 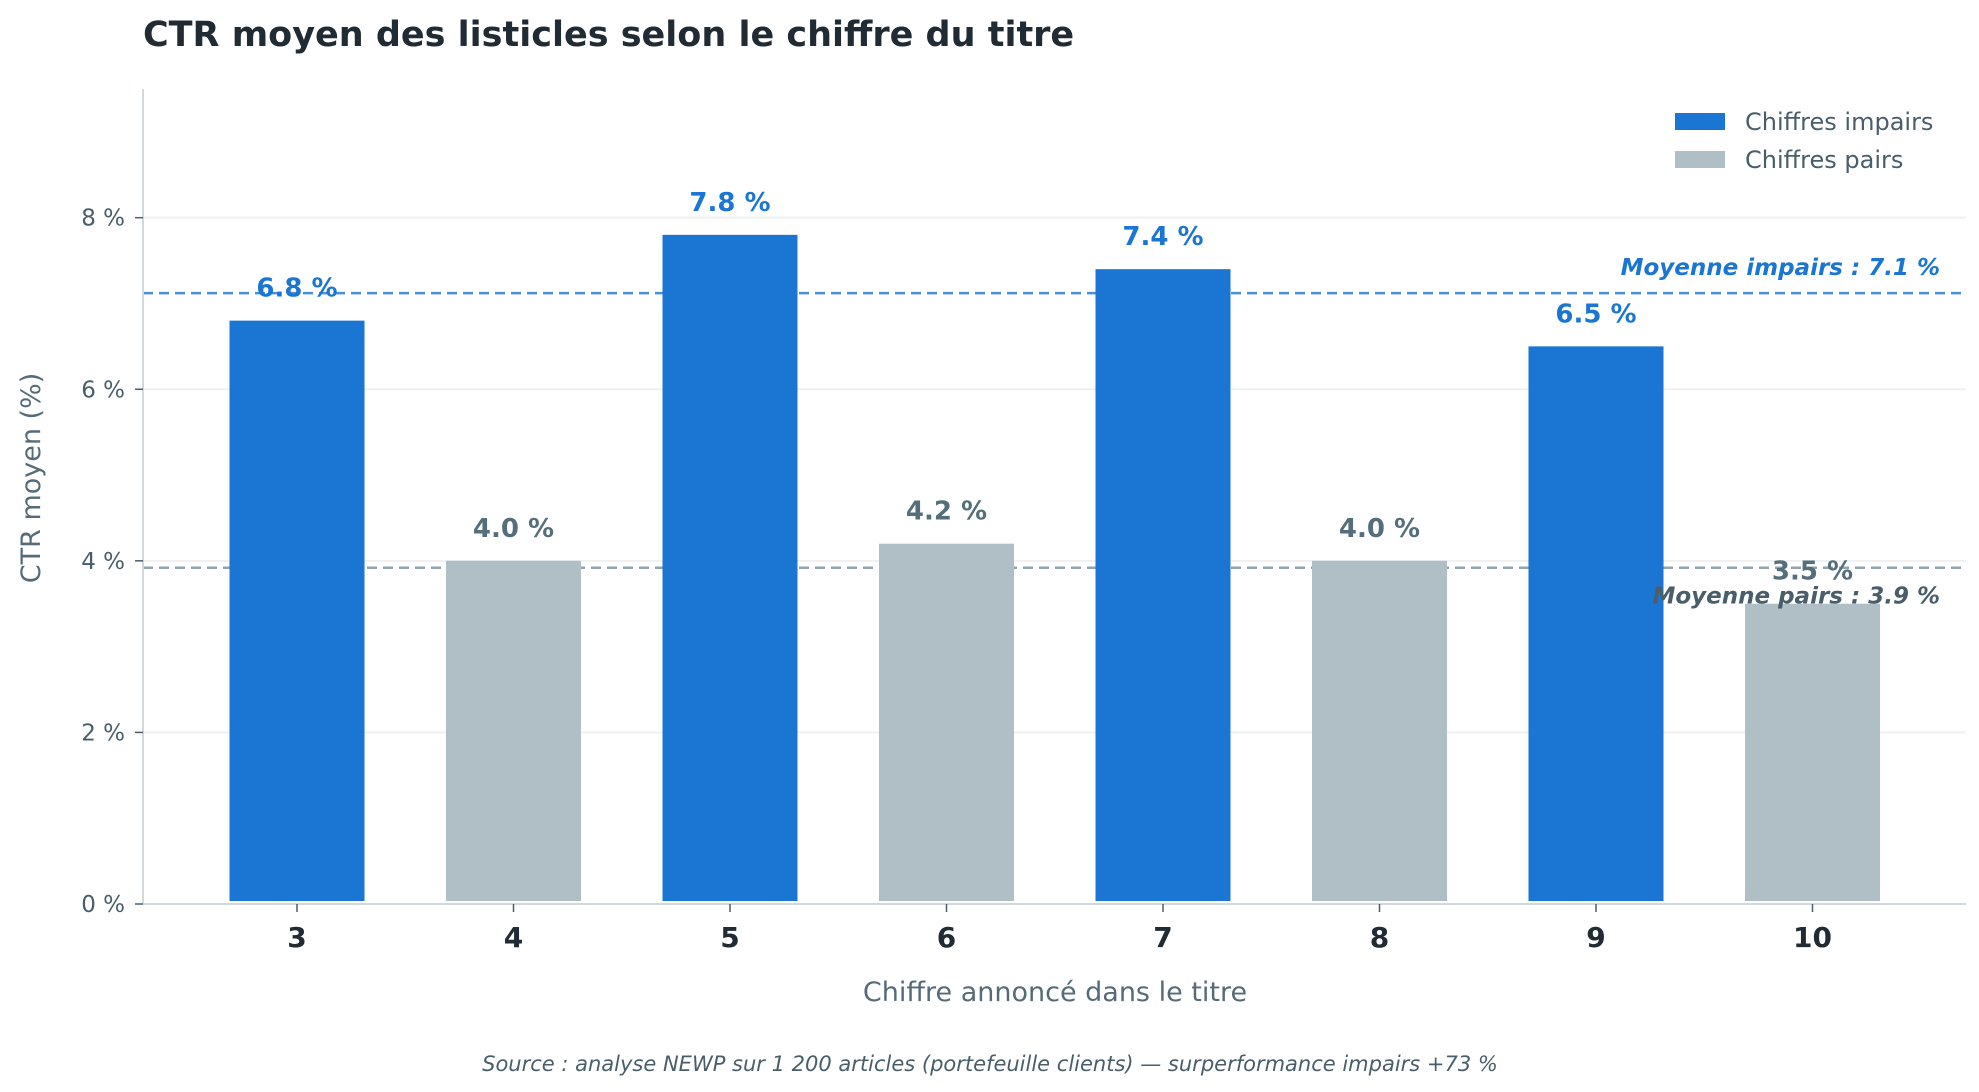 I want to click on x-tick-label: 7, so click(x=1162, y=937).